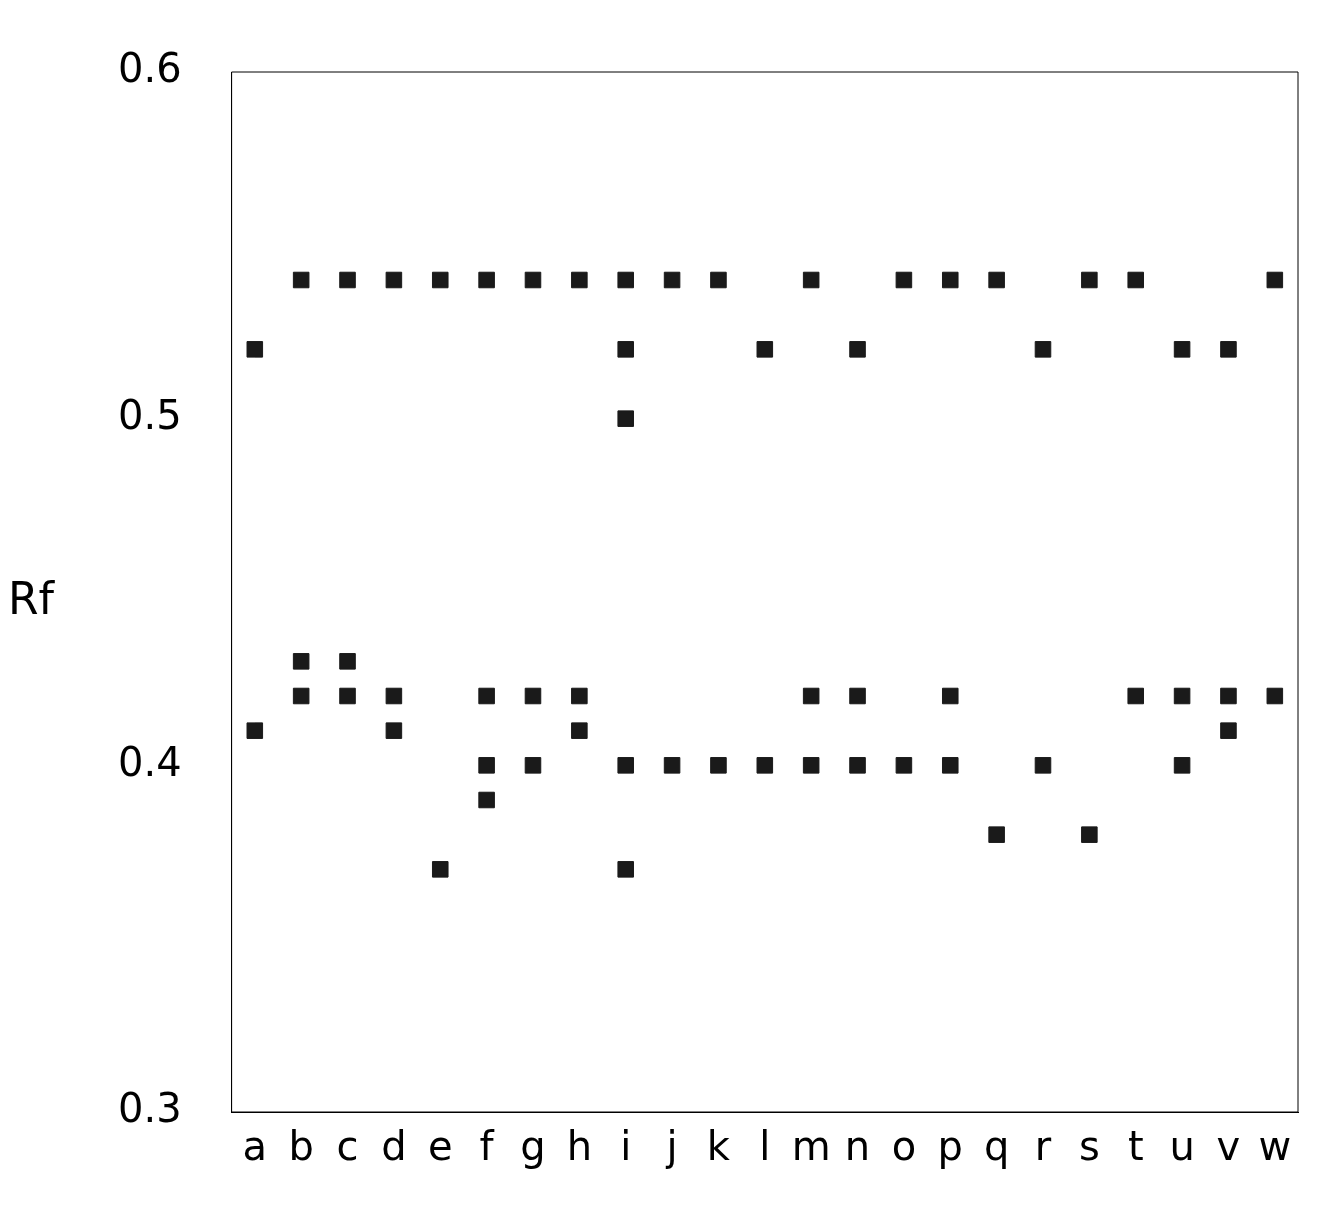 The width and height of the screenshot is (1332, 1209). Describe the element at coordinates (626, 1146) in the screenshot. I see `x-tick-label: i` at that location.